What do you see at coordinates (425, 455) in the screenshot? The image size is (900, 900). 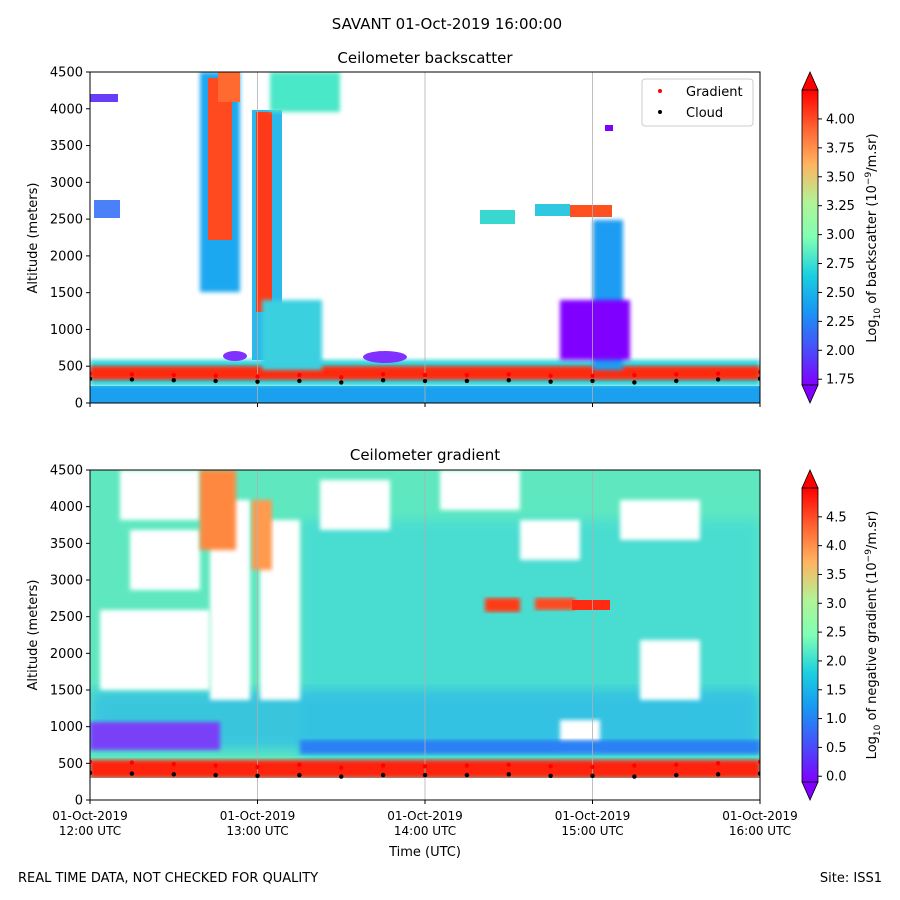 I see `gradient-title: Ceilometer gradient` at bounding box center [425, 455].